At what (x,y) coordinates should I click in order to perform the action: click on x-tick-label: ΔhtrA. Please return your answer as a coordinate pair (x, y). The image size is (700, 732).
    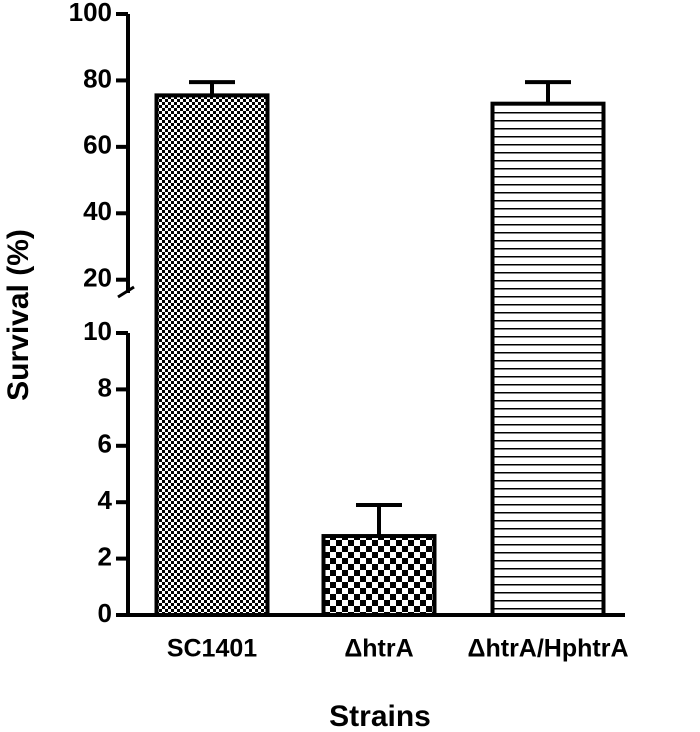
    Looking at the image, I should click on (378, 649).